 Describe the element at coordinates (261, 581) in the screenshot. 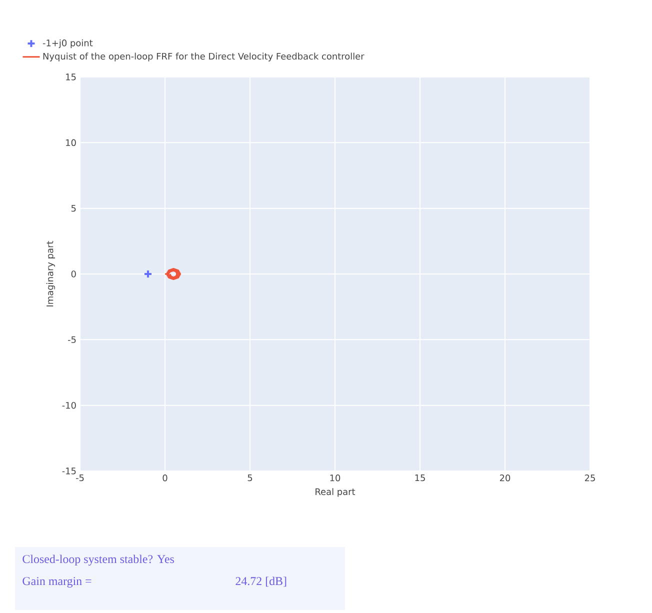

I see `text: 24.72 [dB]` at that location.